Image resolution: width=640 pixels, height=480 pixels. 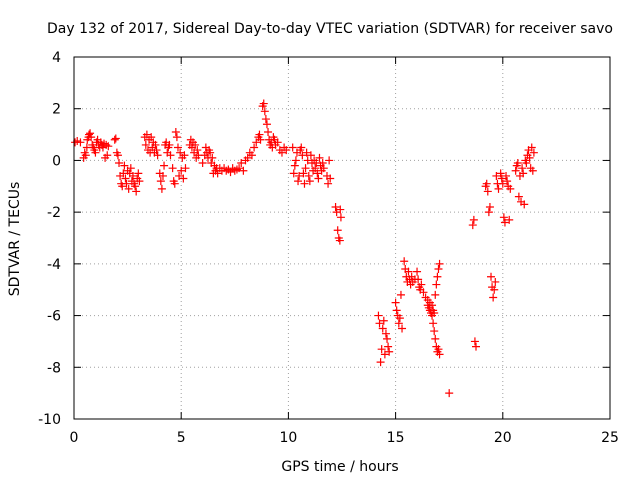 I want to click on y-axis-label: SDTVAR / TECUs, so click(x=15, y=239).